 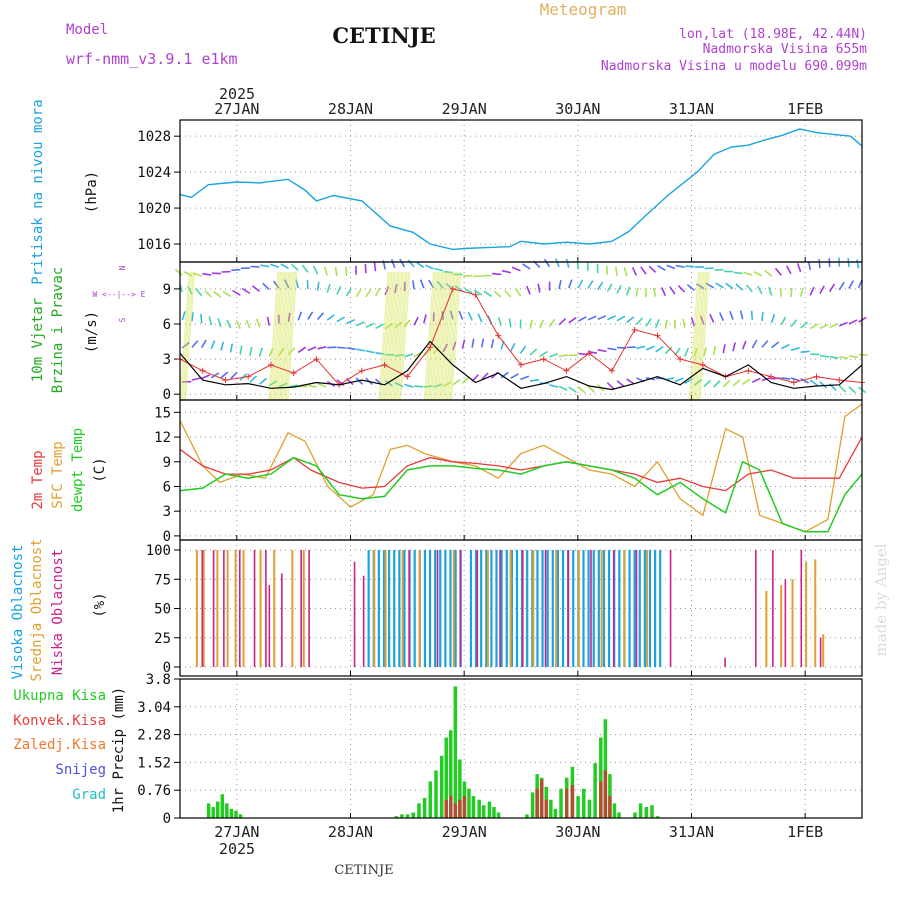 I want to click on temp-ytick-label: 3, so click(x=167, y=512).